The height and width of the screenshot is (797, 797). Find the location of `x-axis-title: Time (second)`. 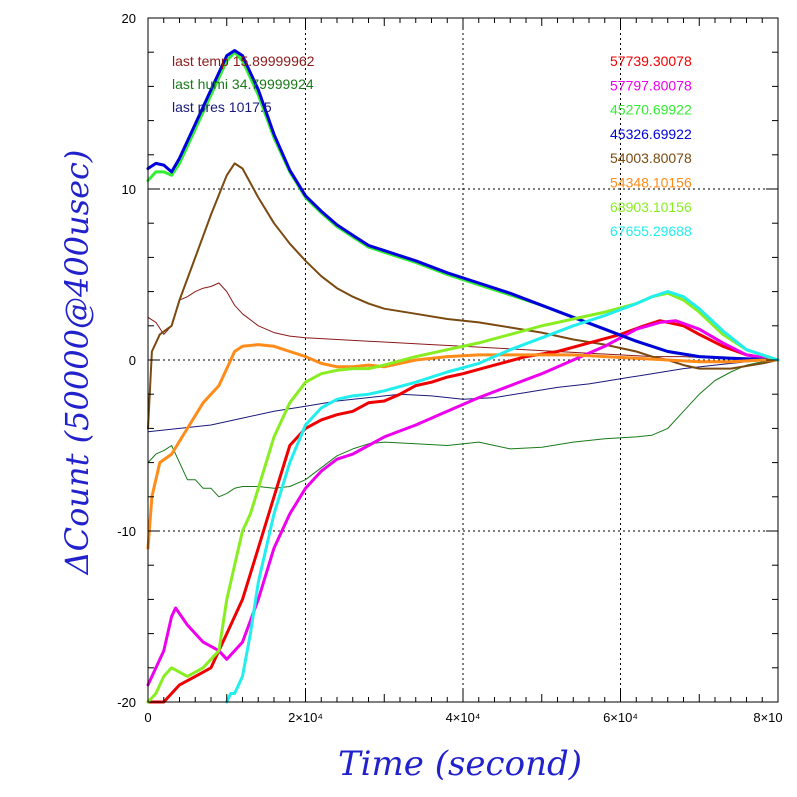

x-axis-title: Time (second) is located at coordinates (460, 764).